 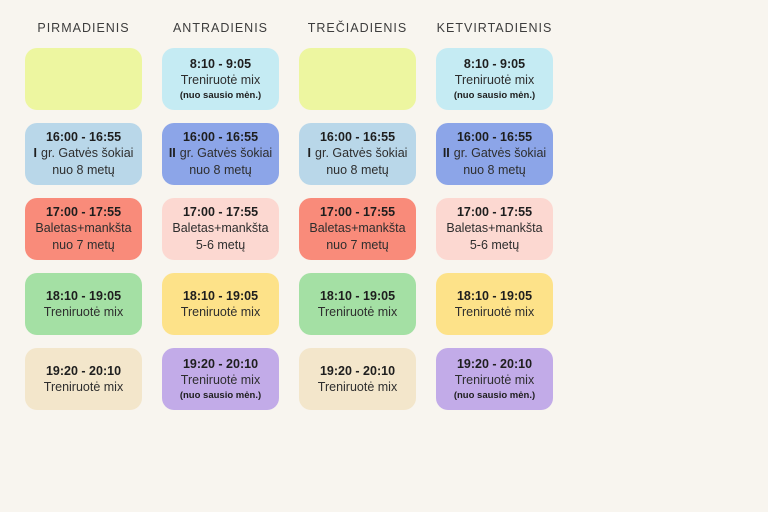 I want to click on day-header: KETVIRTADIENIS, so click(x=494, y=28).